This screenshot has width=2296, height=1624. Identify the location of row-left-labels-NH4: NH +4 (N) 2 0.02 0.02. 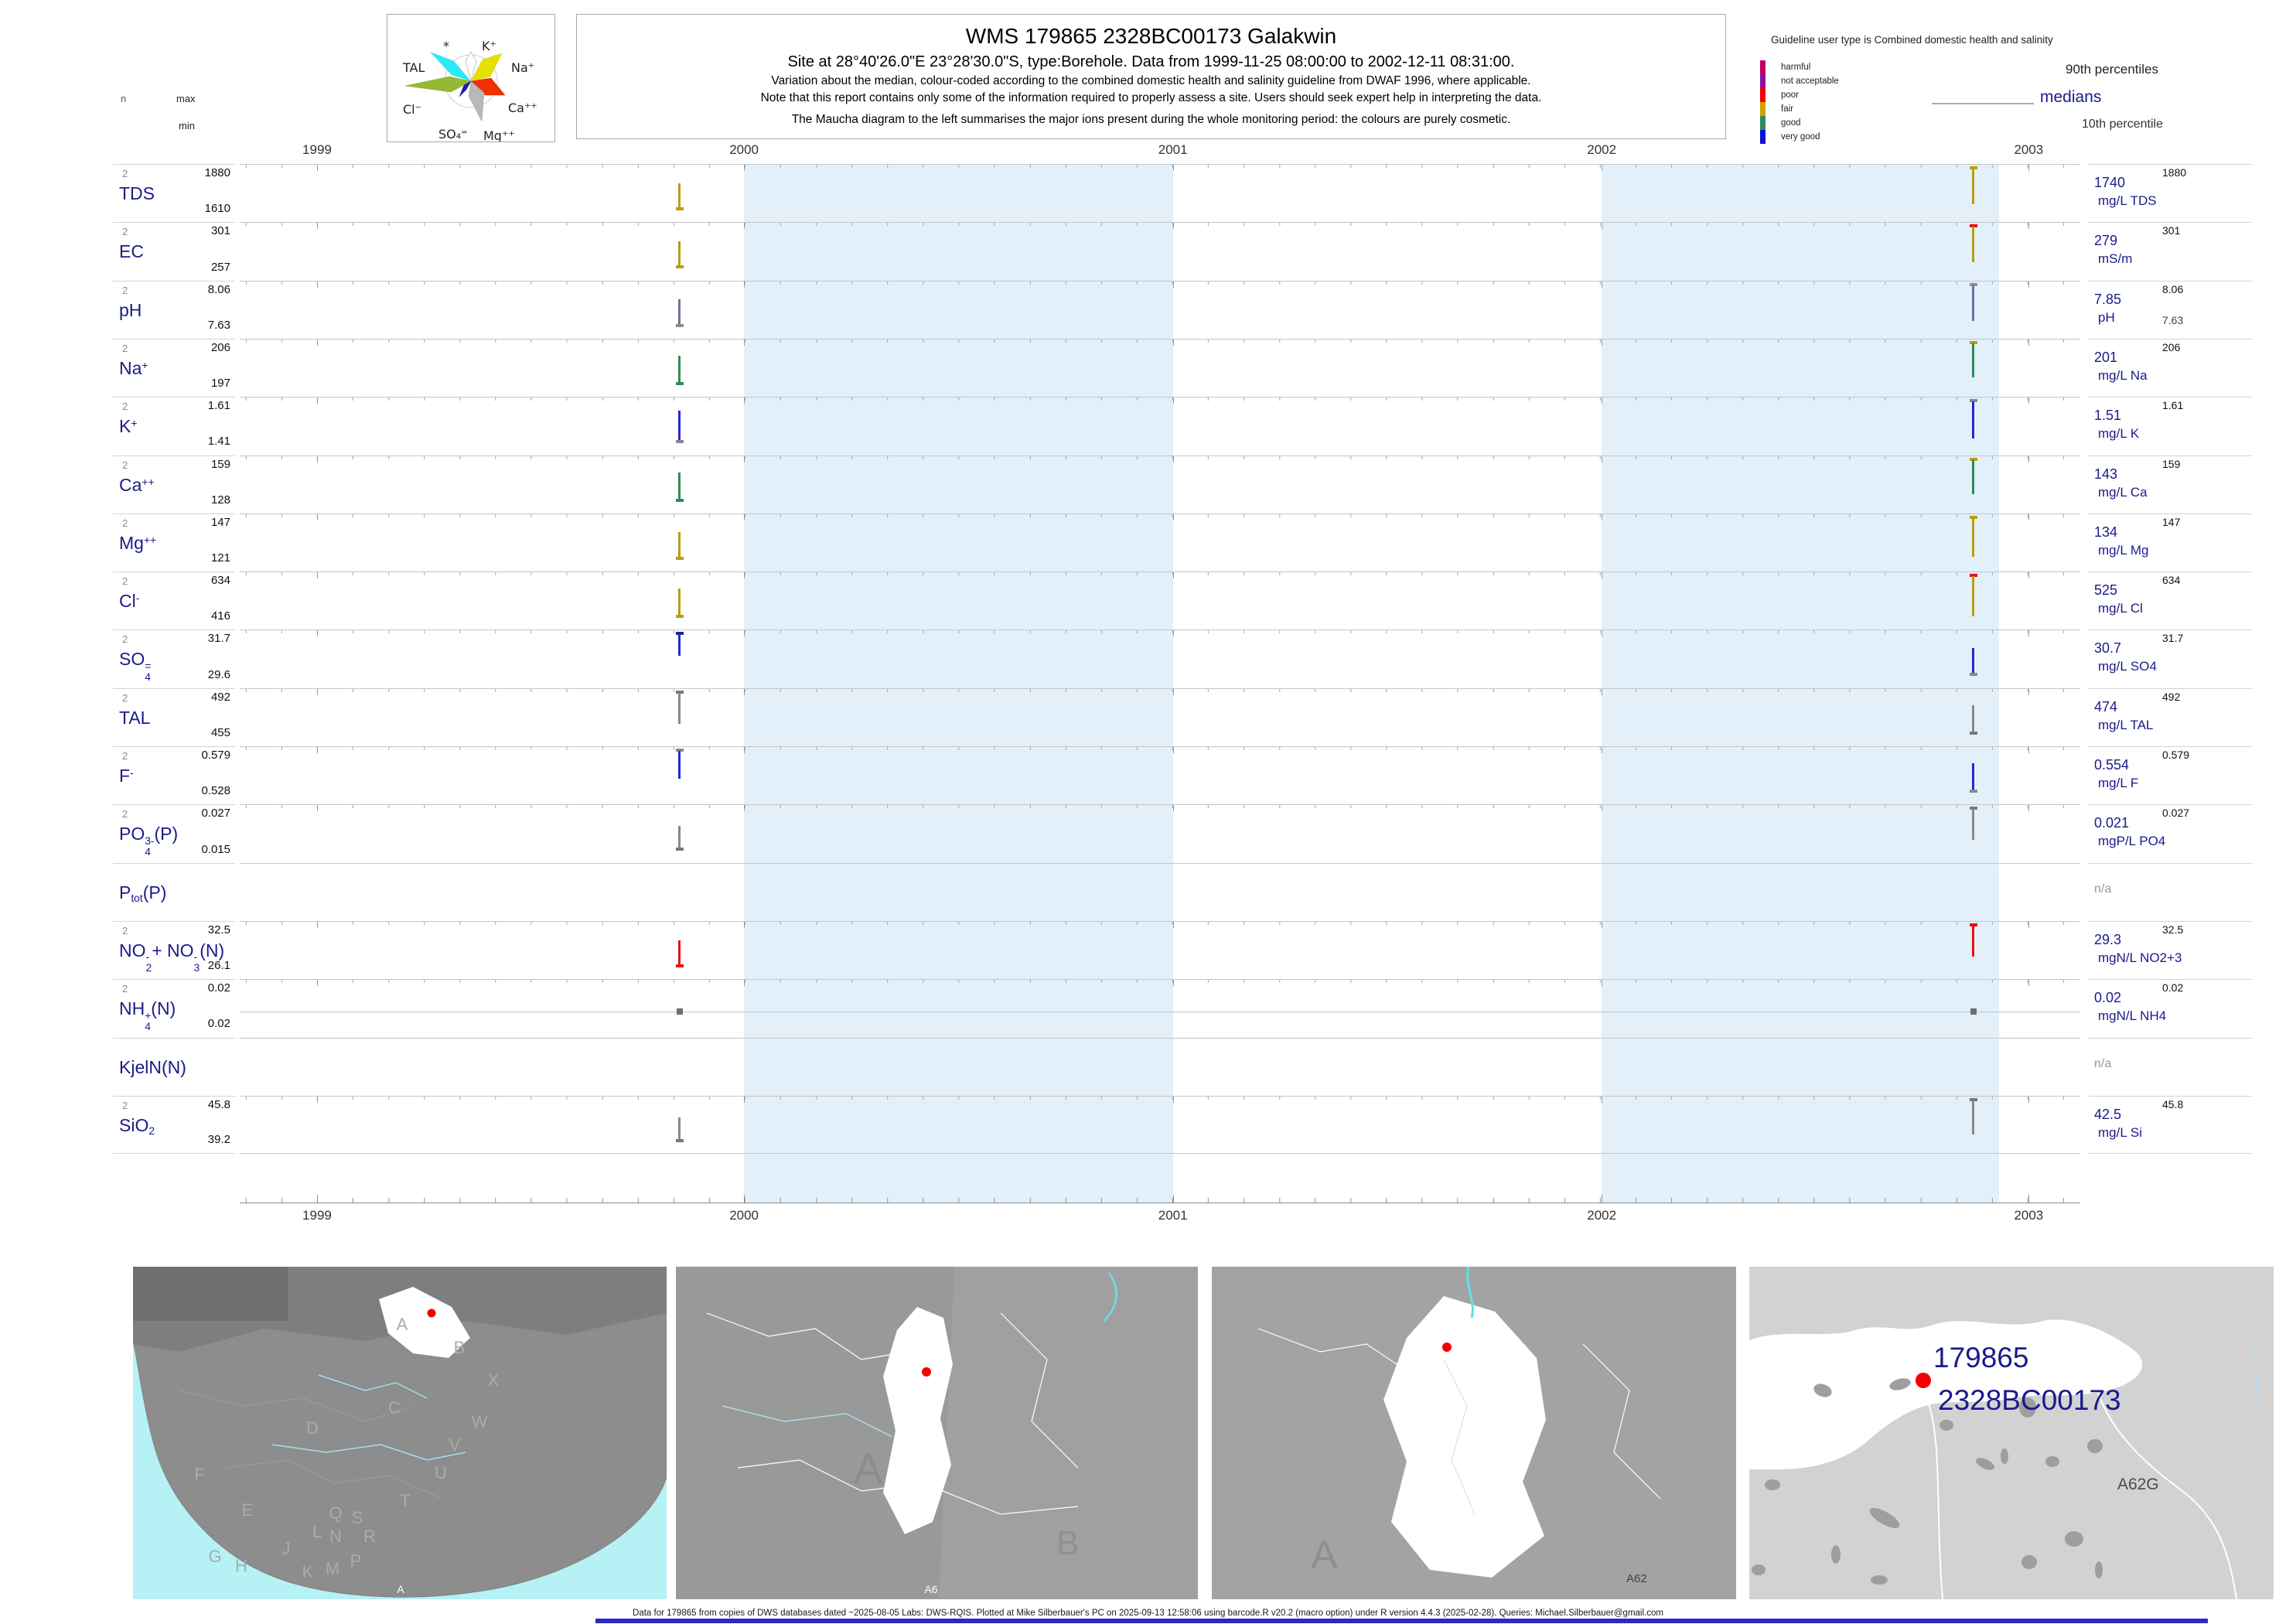
(174, 1008).